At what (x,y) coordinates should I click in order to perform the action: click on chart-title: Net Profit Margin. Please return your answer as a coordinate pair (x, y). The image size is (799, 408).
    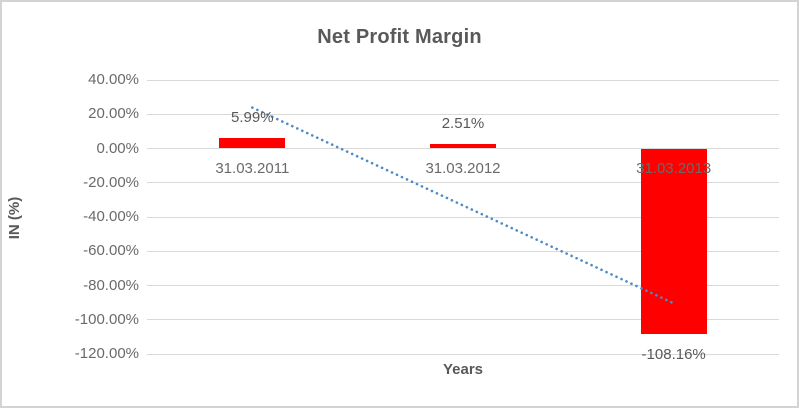
    Looking at the image, I should click on (399, 37).